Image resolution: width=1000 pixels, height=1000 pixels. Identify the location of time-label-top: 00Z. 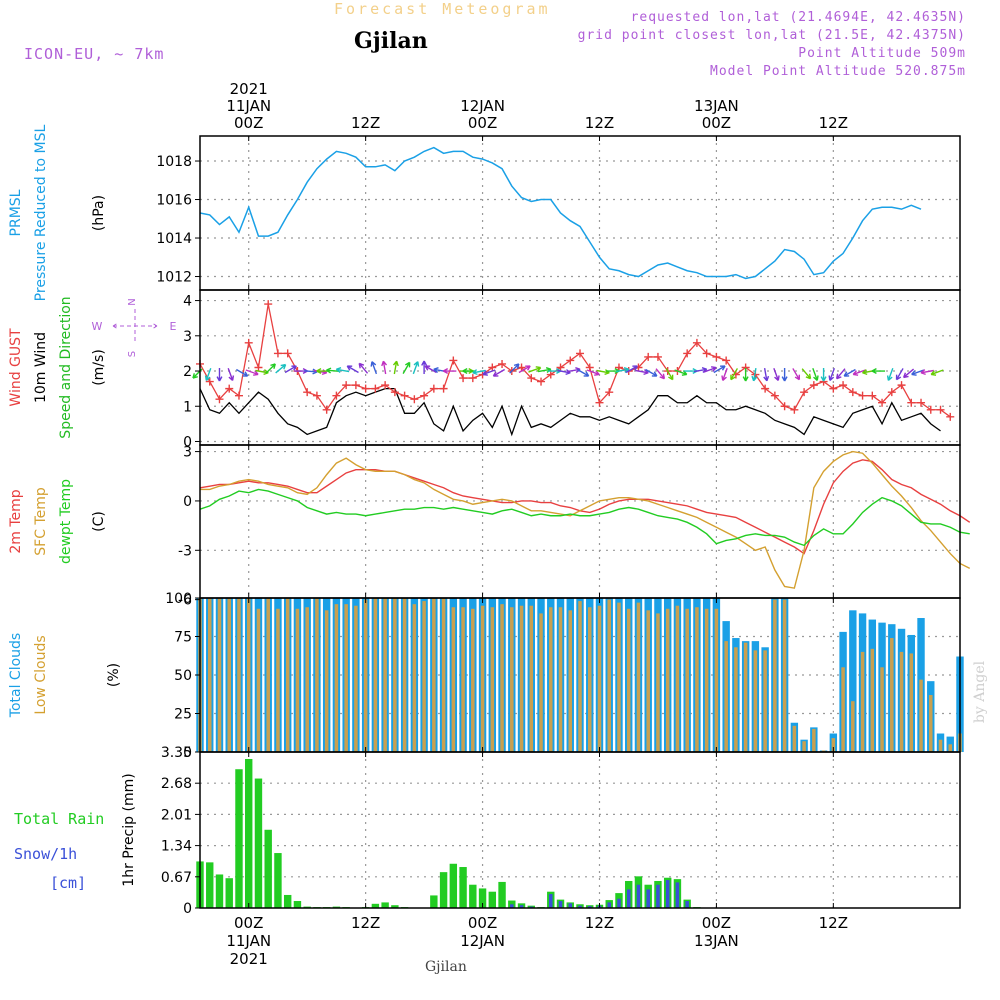
(716, 123).